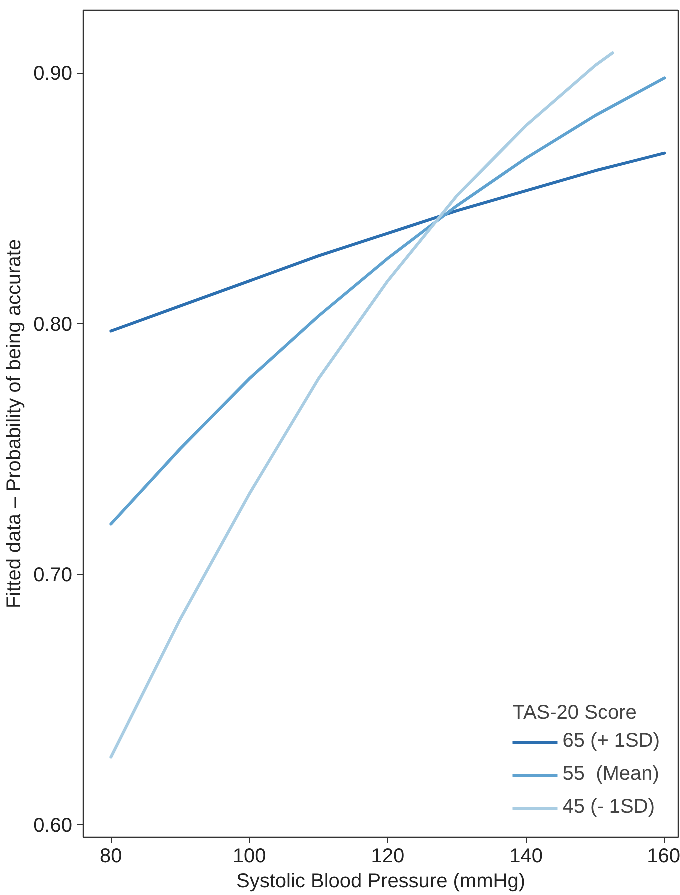 The height and width of the screenshot is (895, 680). What do you see at coordinates (249, 857) in the screenshot?
I see `x-tick-label: 100` at bounding box center [249, 857].